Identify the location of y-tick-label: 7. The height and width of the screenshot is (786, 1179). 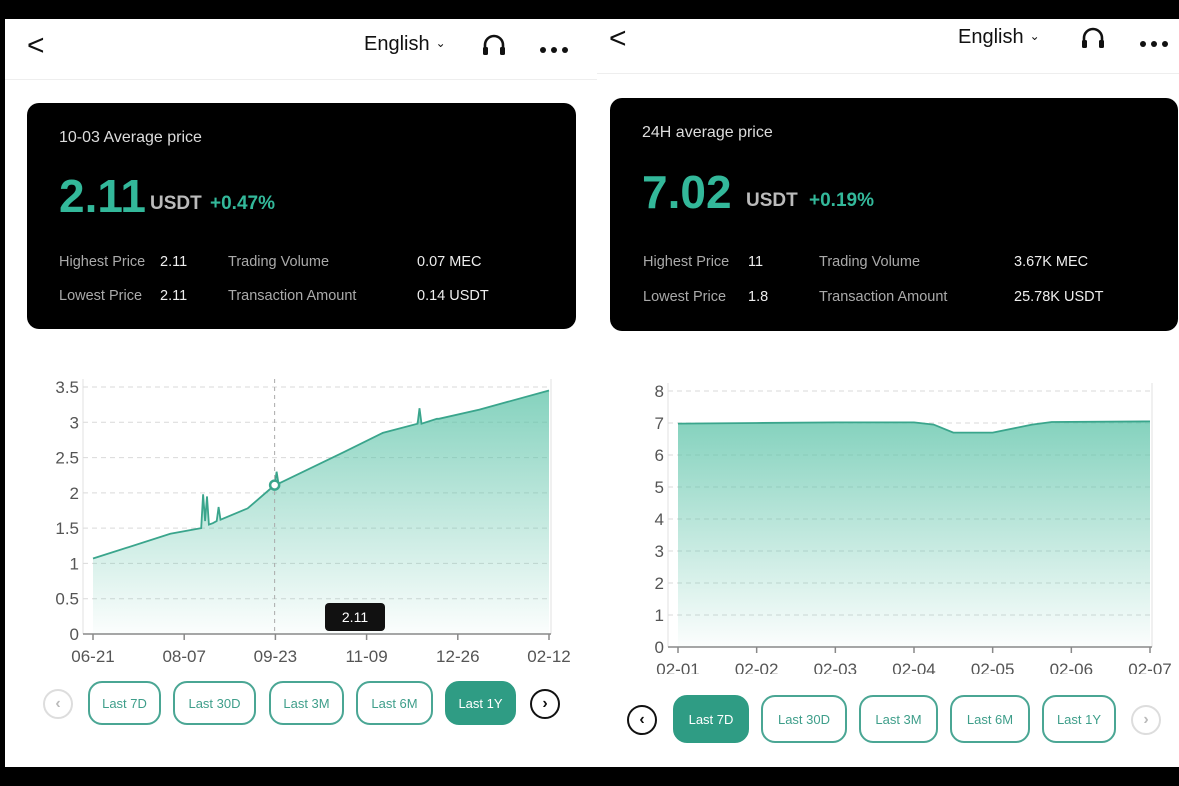
(659, 423).